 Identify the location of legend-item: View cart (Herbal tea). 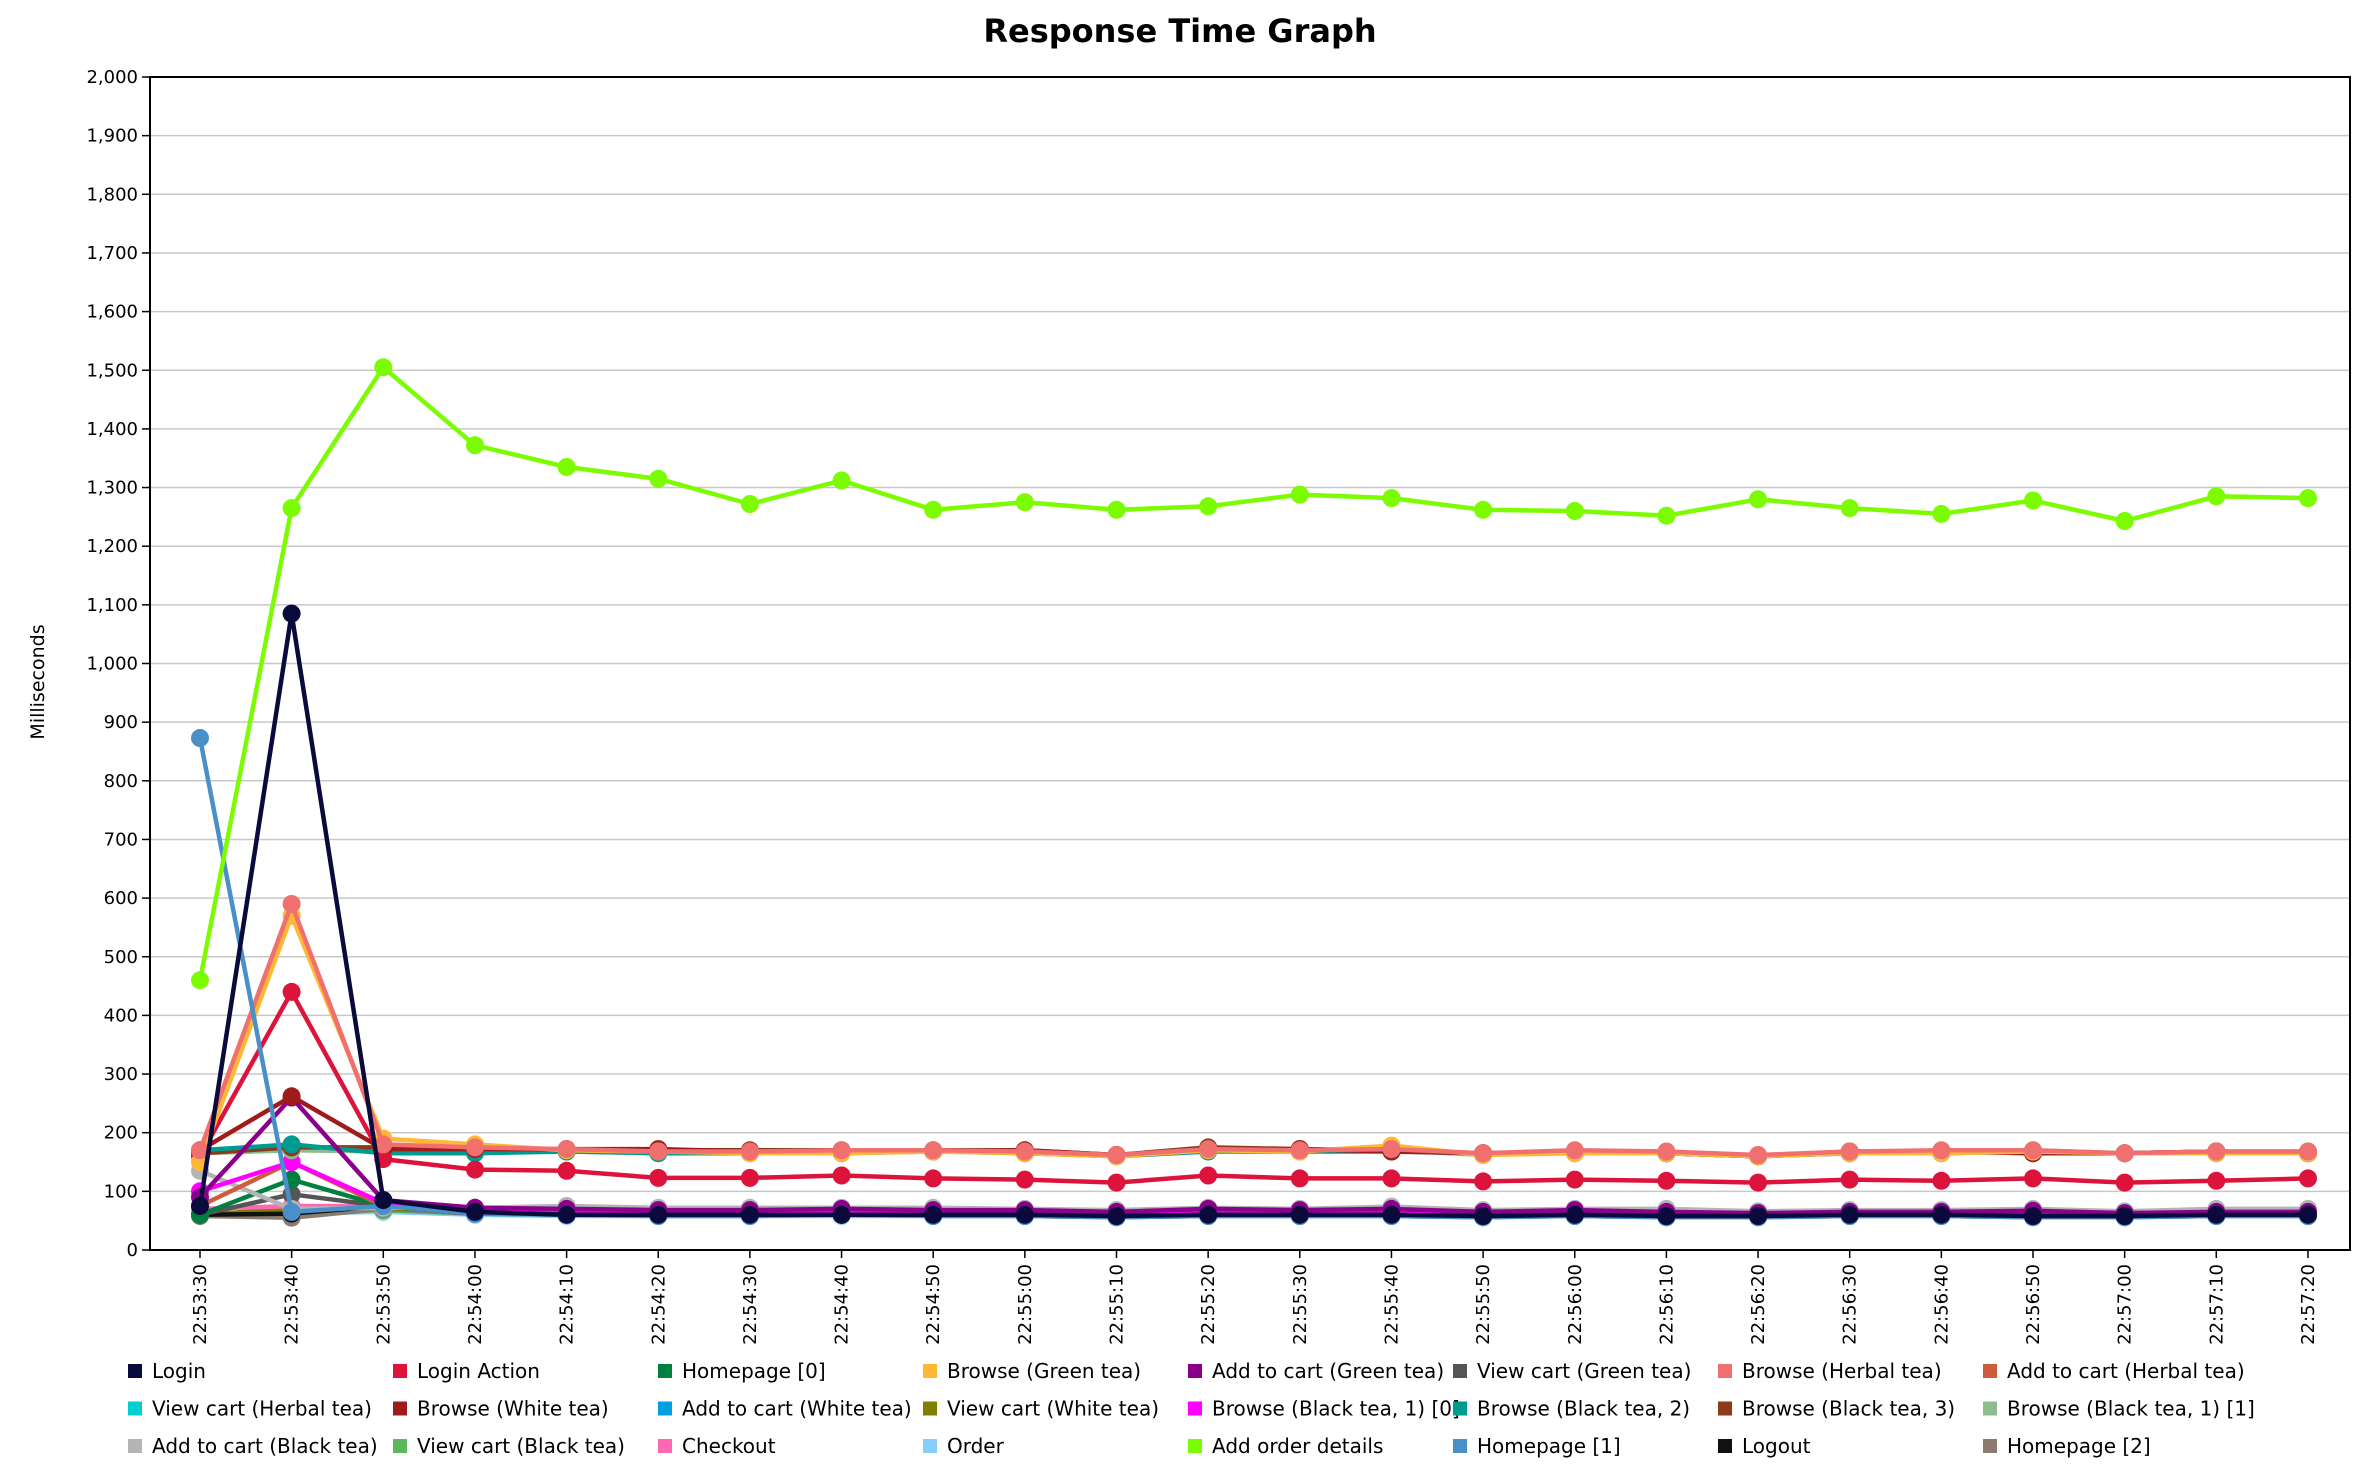
(250, 1409).